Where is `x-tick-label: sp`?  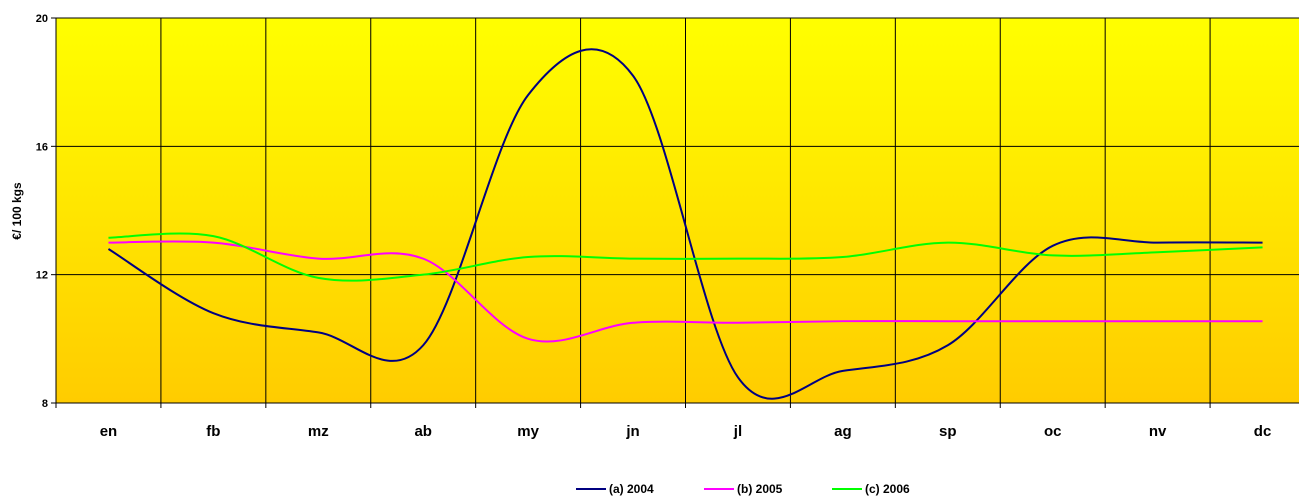
x-tick-label: sp is located at coordinates (948, 431).